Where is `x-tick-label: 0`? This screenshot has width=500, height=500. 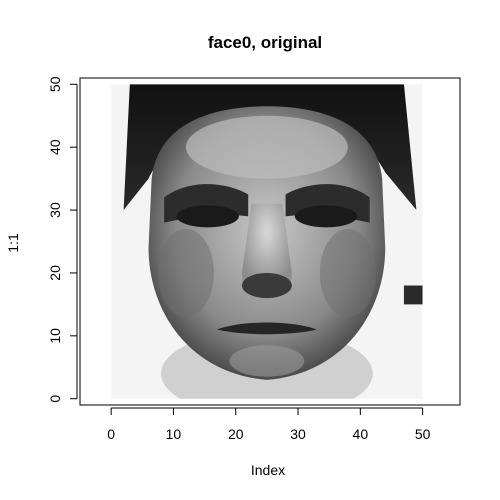 x-tick-label: 0 is located at coordinates (111, 434).